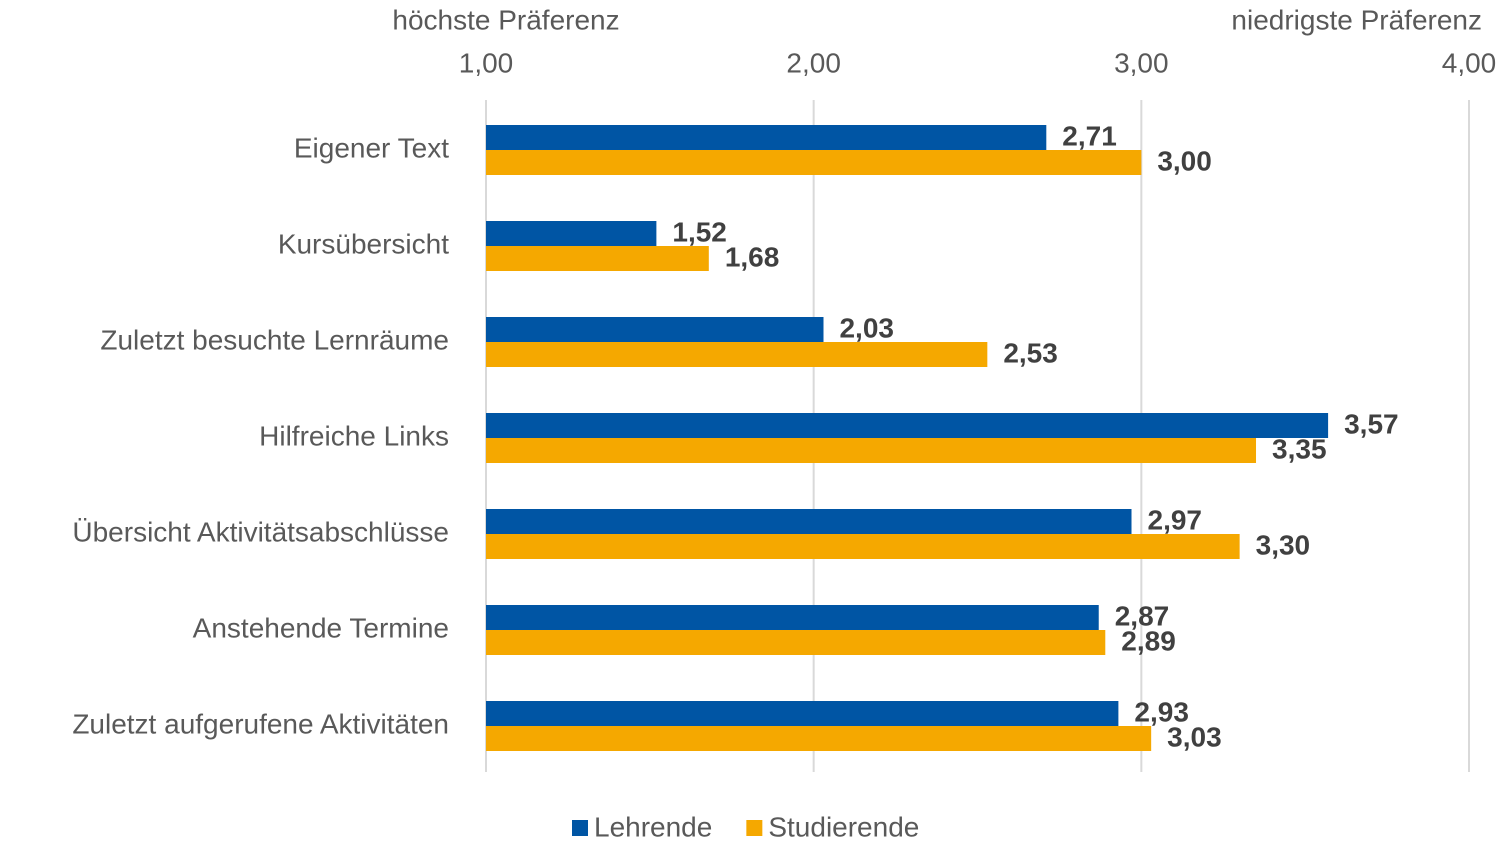 The image size is (1507, 842). Describe the element at coordinates (363, 243) in the screenshot. I see `y-tick-label: Kursübersicht` at that location.